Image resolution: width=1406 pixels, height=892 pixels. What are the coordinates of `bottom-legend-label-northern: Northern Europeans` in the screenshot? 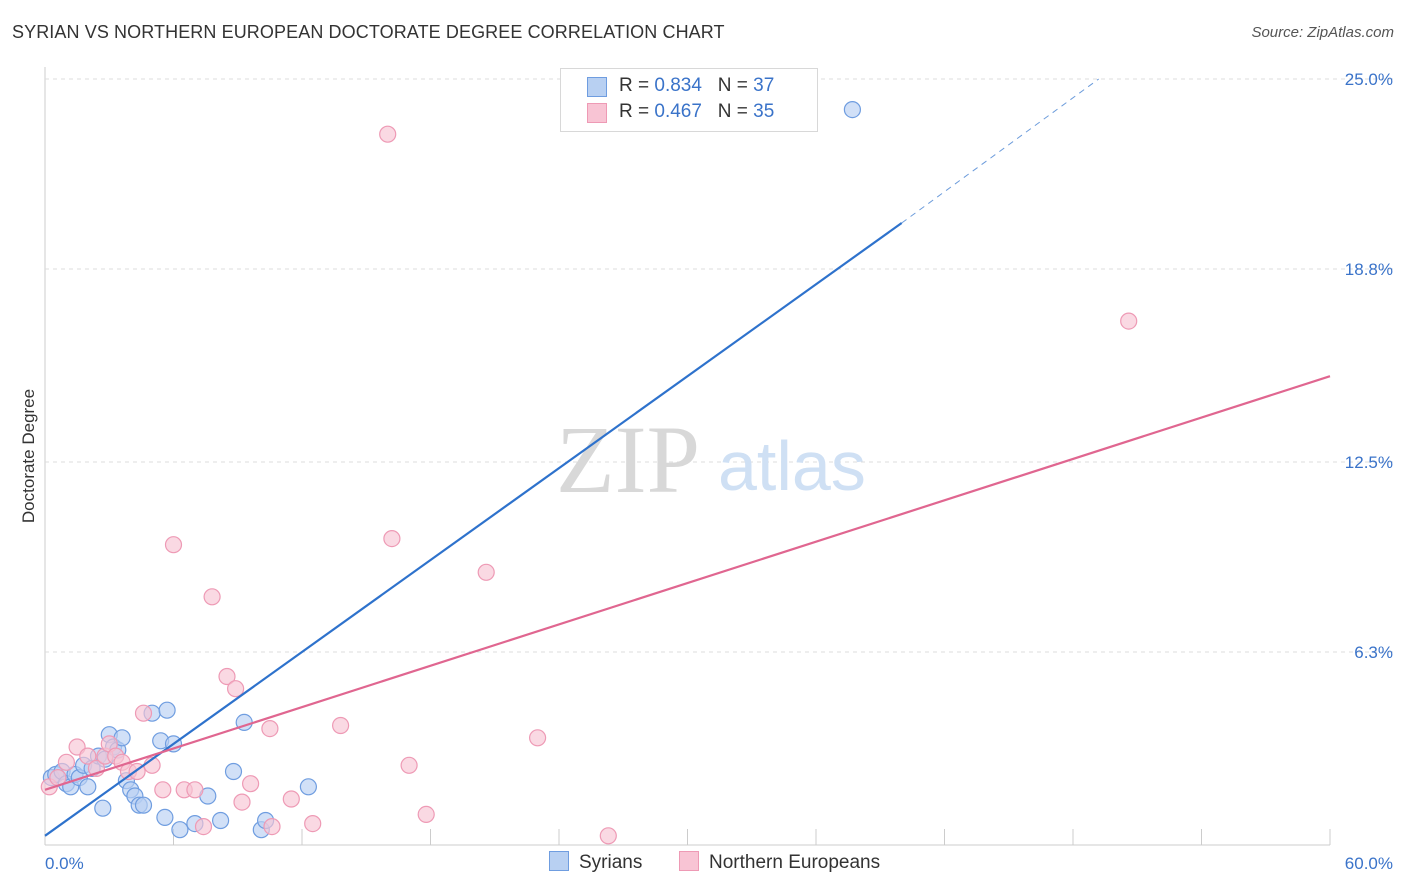 It's located at (795, 862).